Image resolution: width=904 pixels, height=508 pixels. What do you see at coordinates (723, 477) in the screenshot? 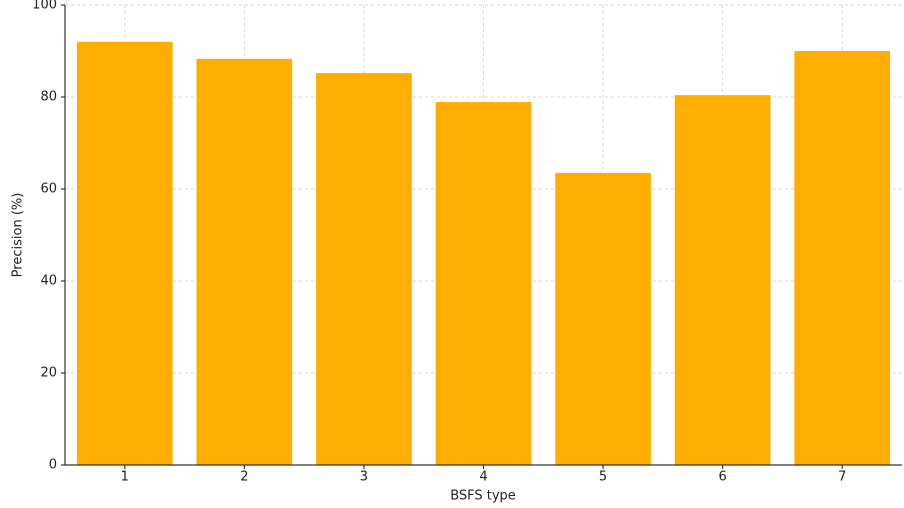
I see `x-tick-label: 6` at bounding box center [723, 477].